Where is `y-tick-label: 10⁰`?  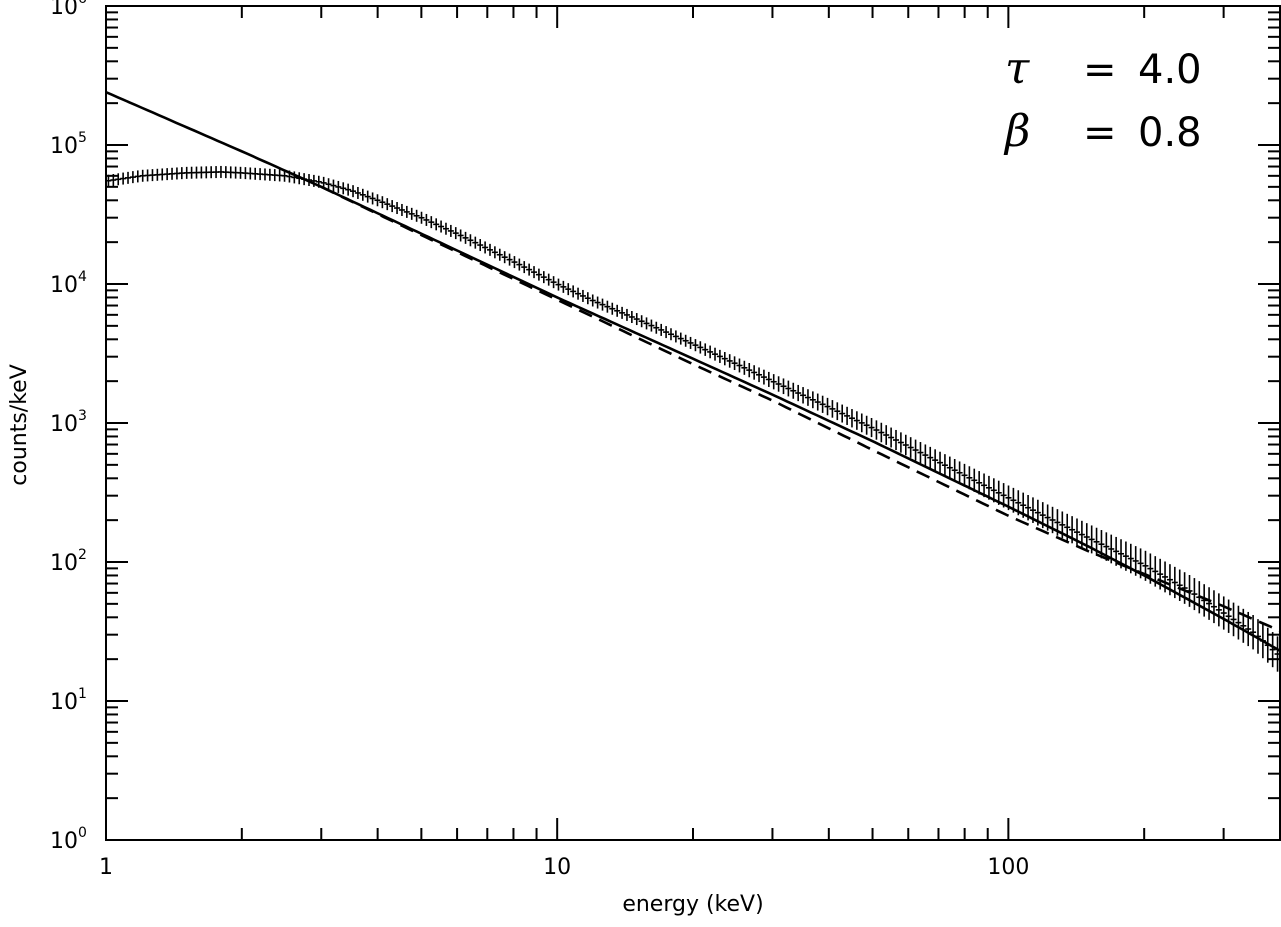
y-tick-label: 10⁰ is located at coordinates (68, 839).